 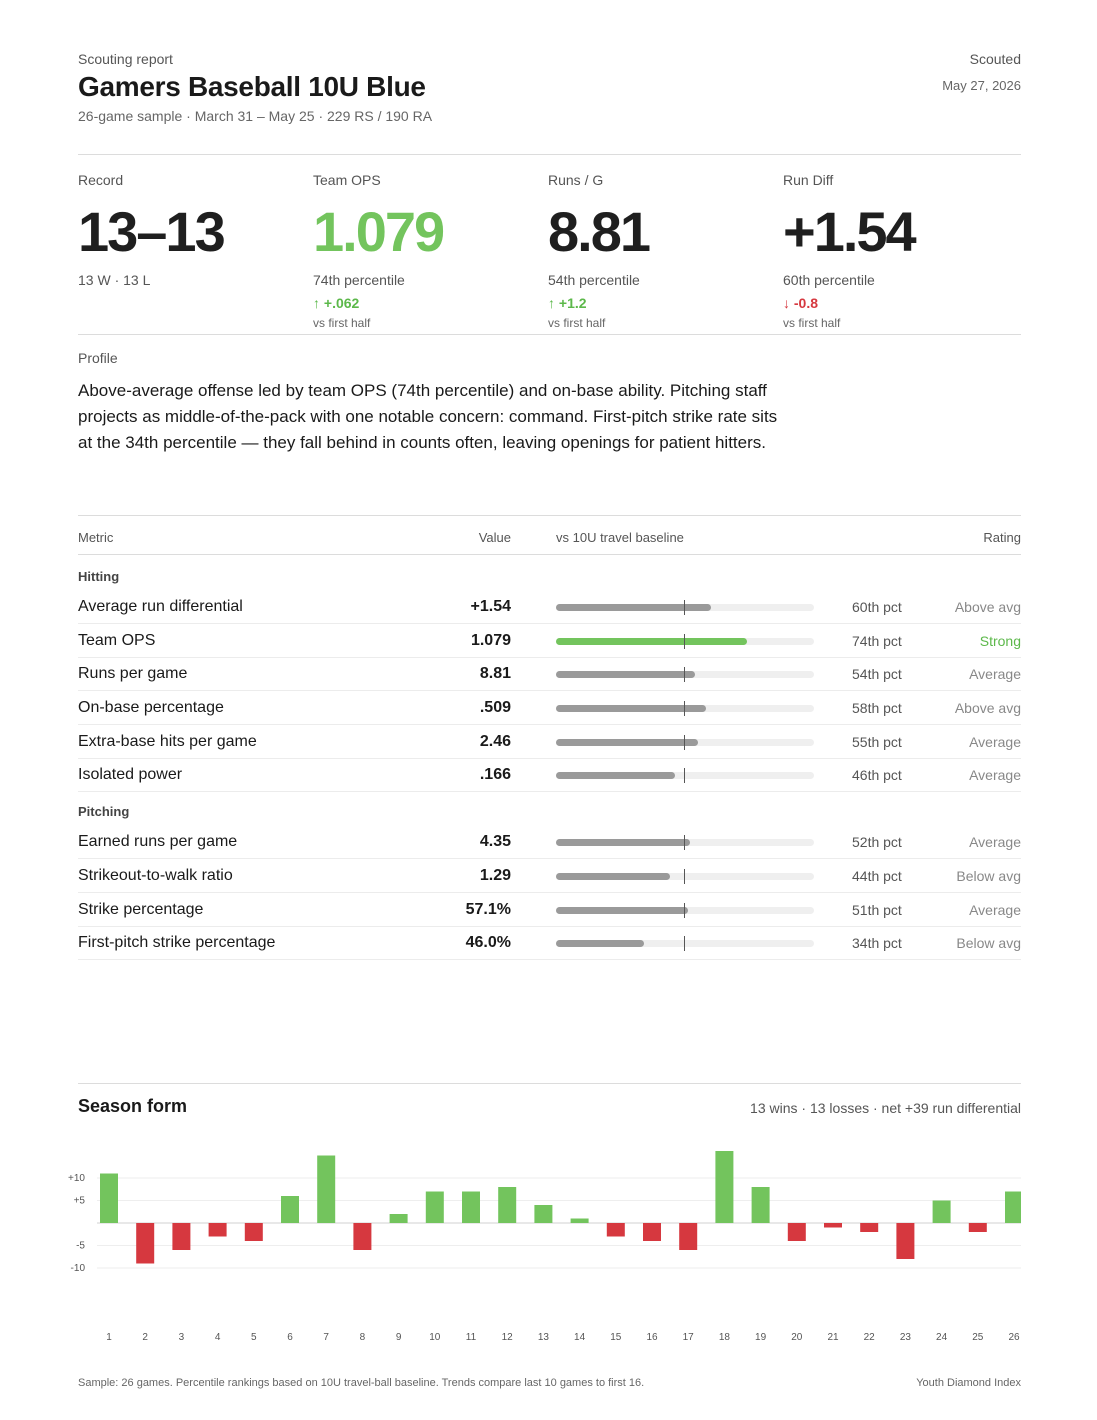 What do you see at coordinates (252, 86) in the screenshot?
I see `team-title: Gamers Baseball 10U Blue` at bounding box center [252, 86].